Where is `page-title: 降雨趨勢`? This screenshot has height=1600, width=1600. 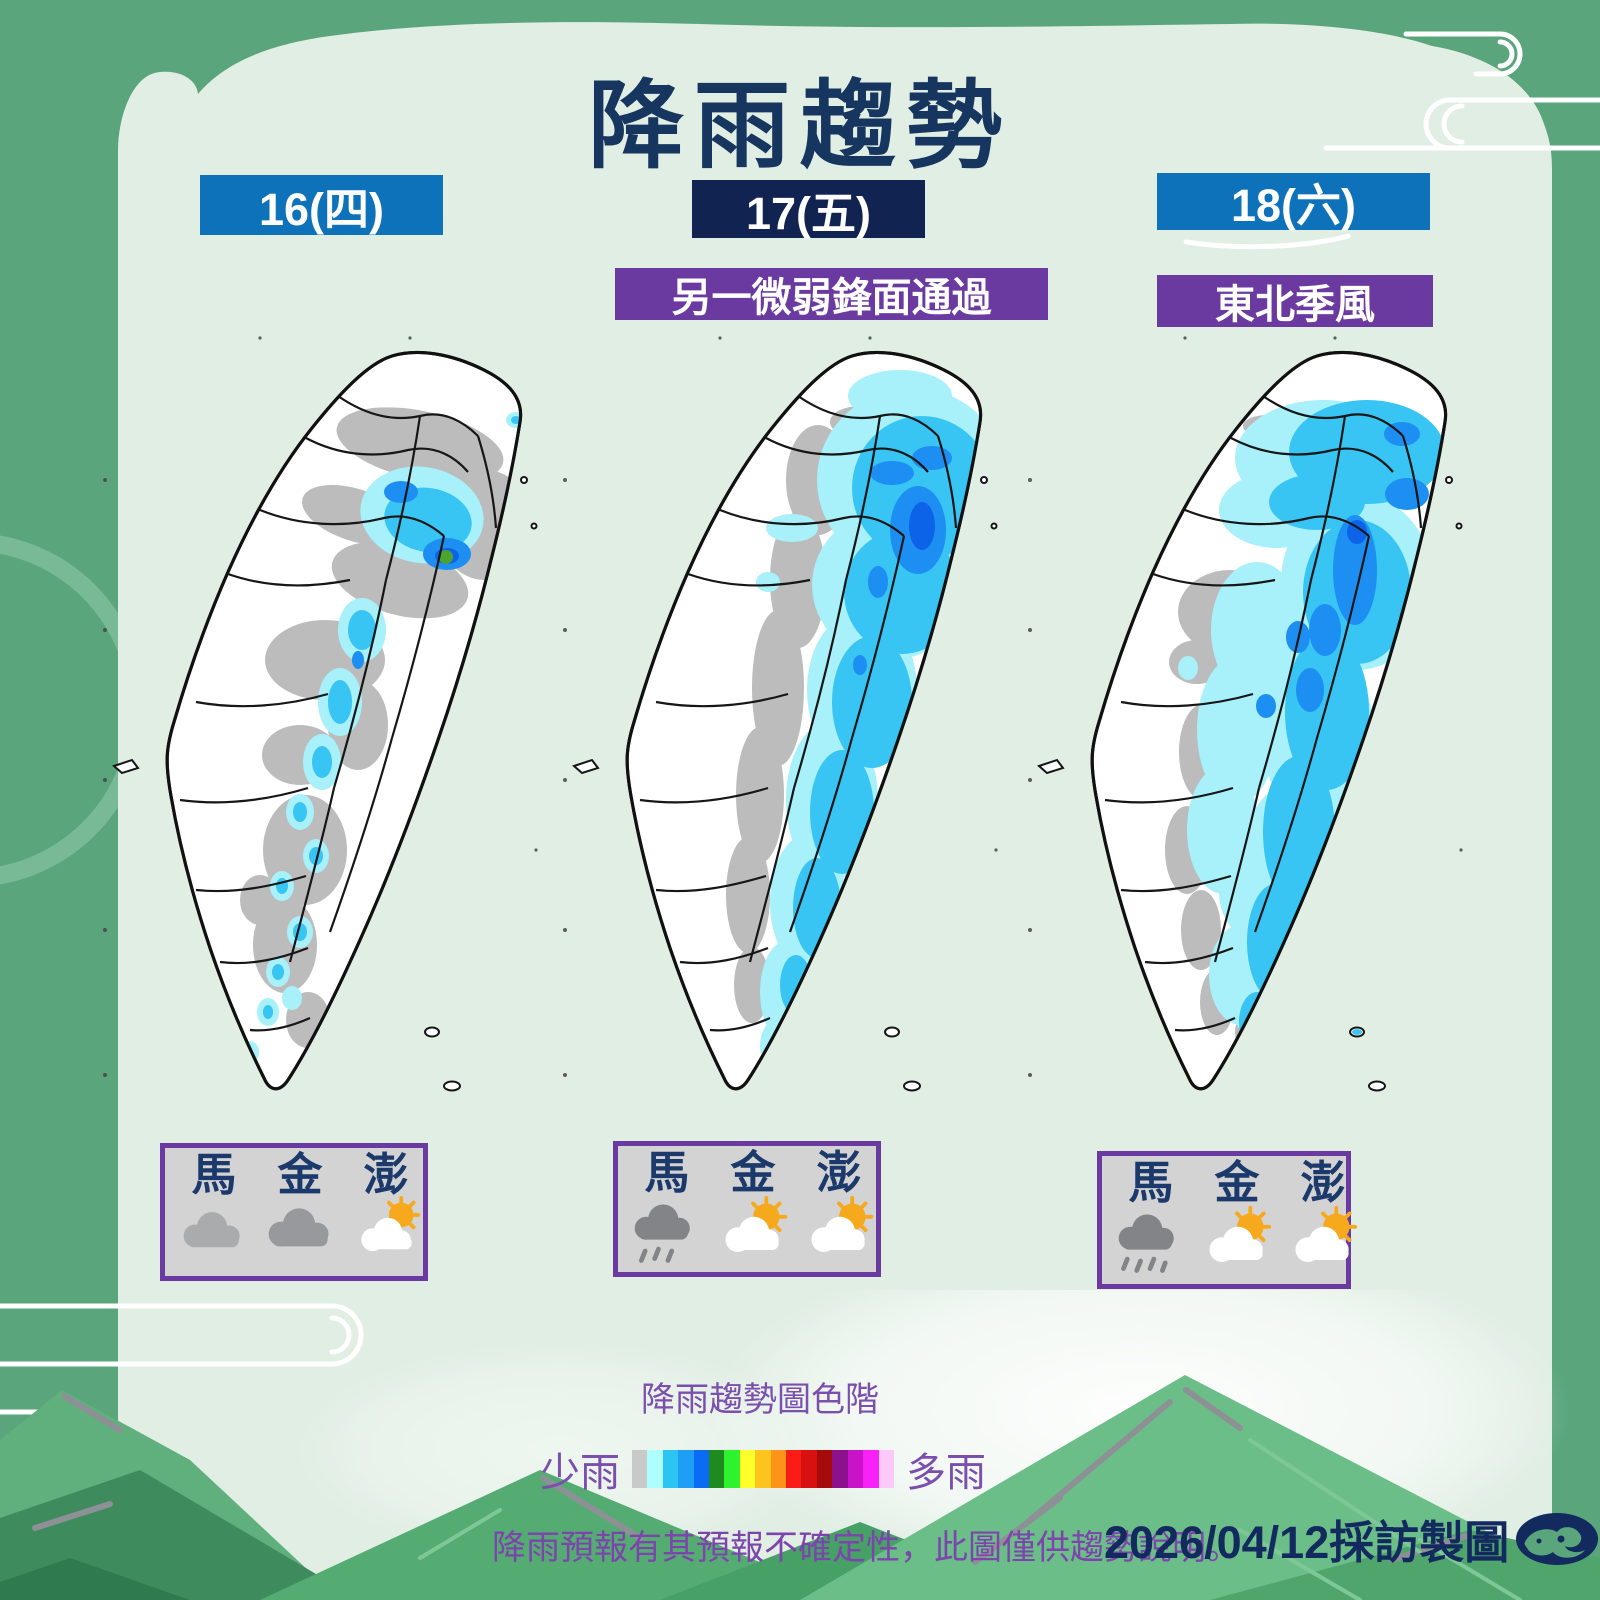
page-title: 降雨趨勢 is located at coordinates (800, 126).